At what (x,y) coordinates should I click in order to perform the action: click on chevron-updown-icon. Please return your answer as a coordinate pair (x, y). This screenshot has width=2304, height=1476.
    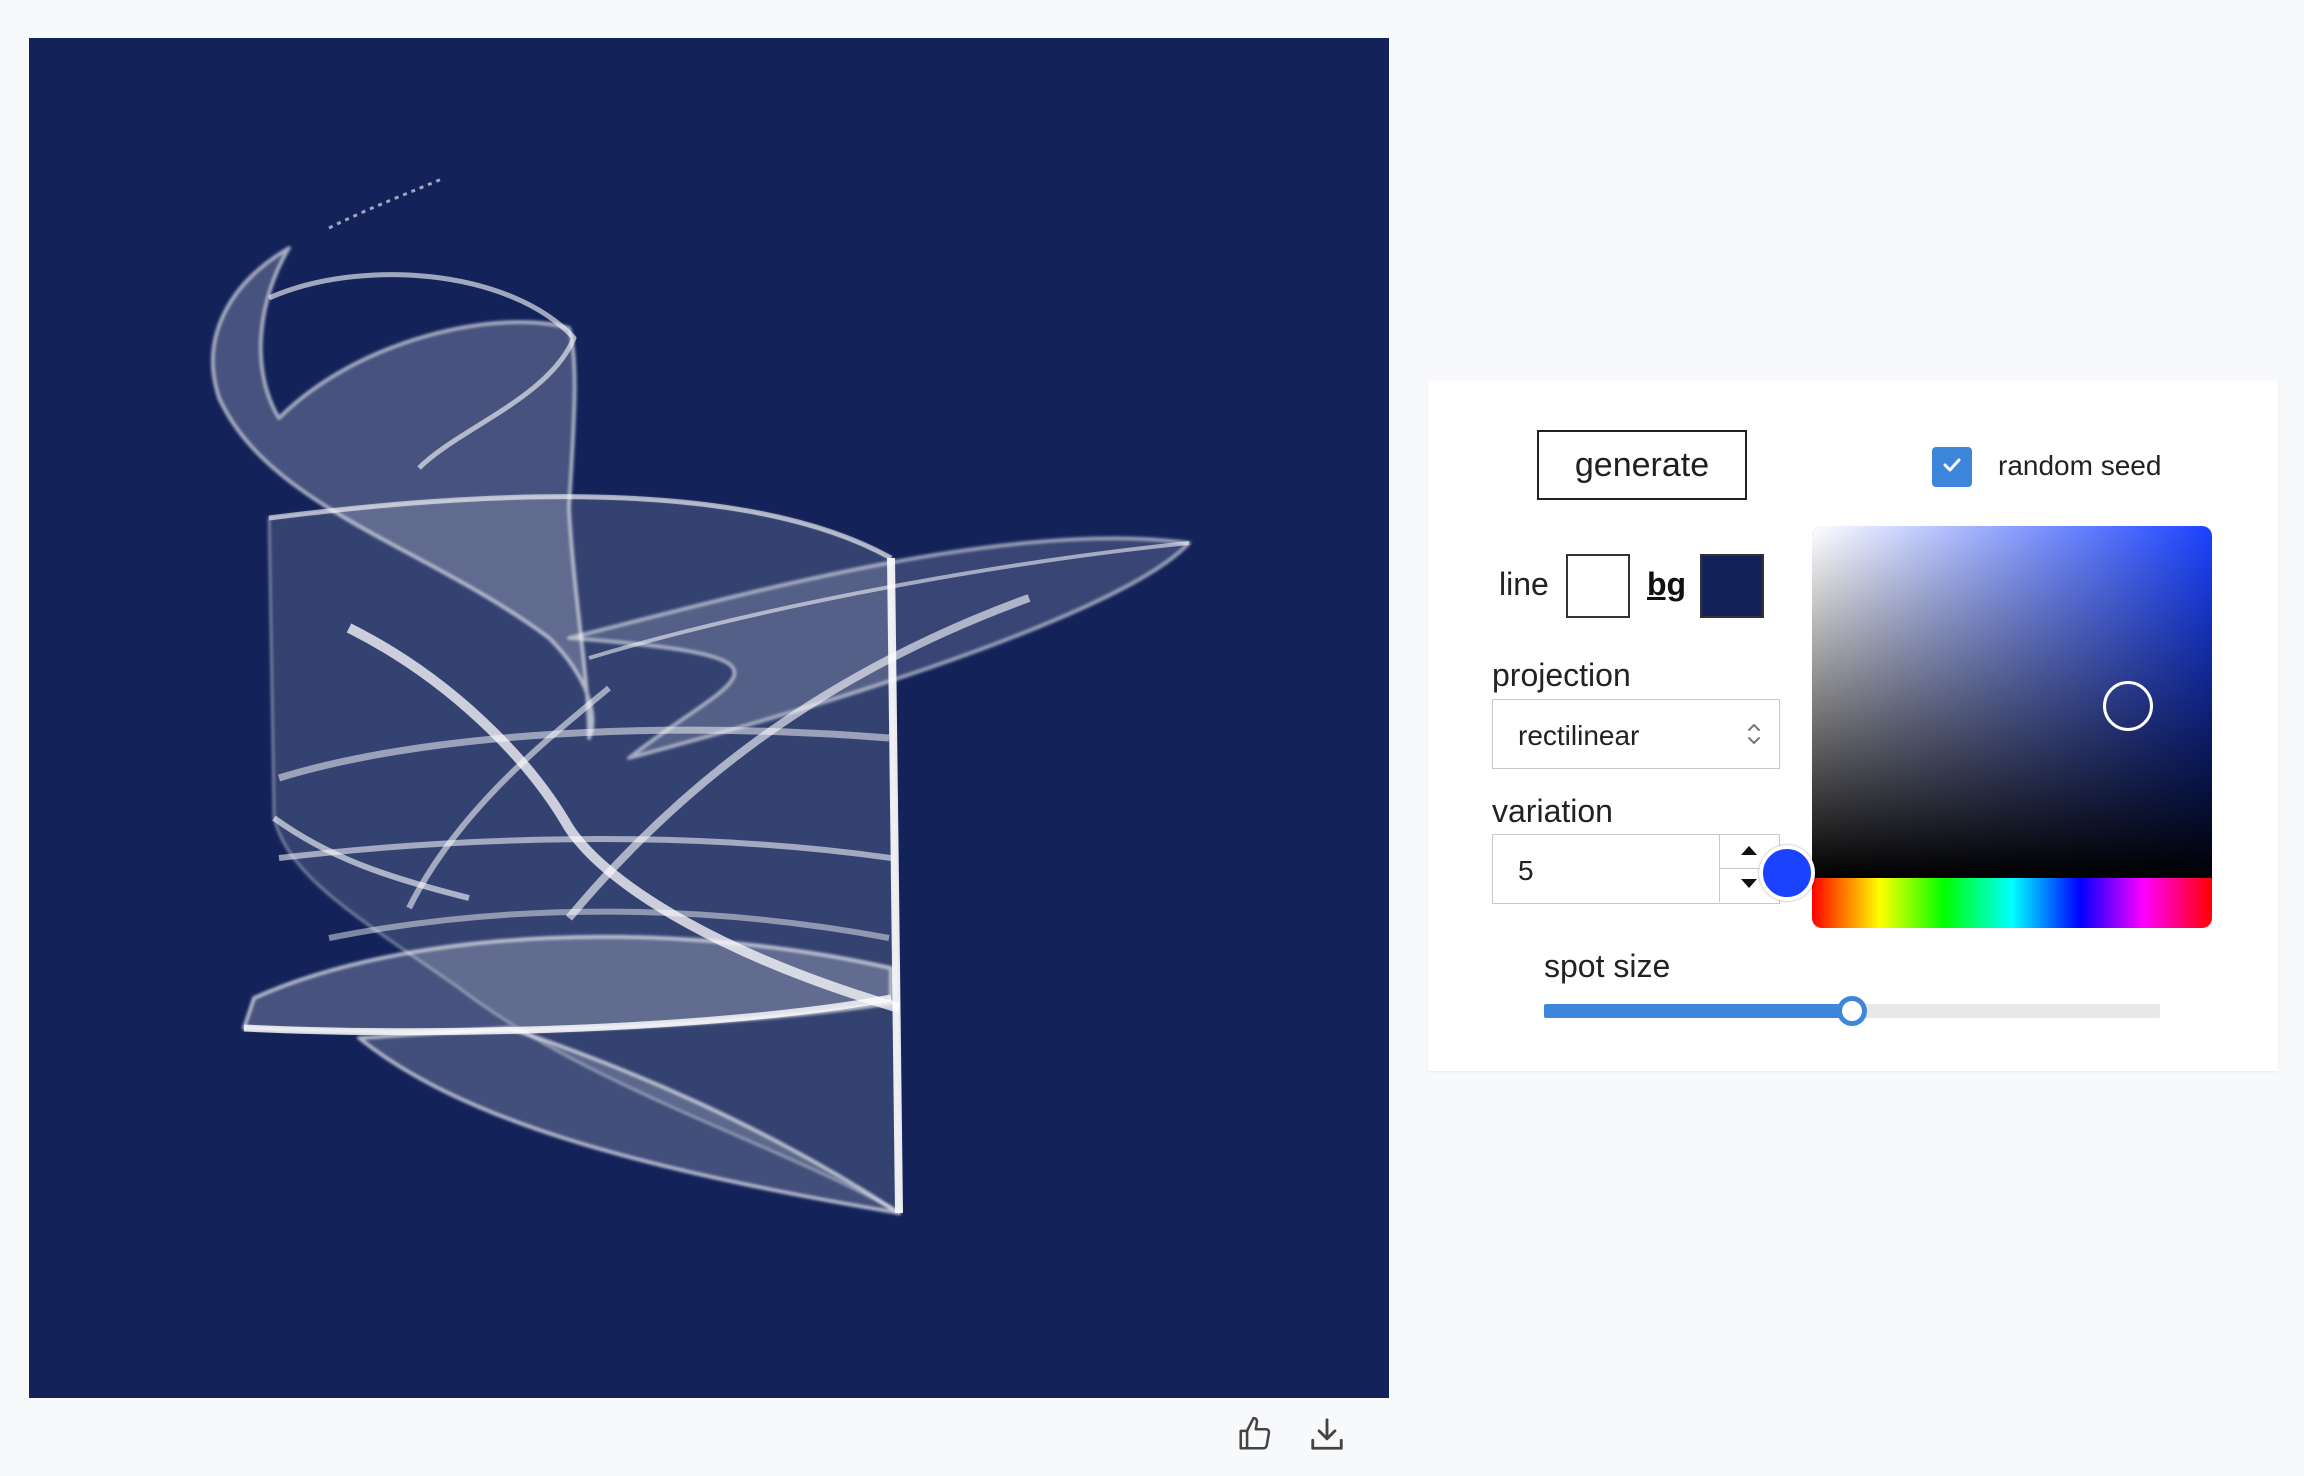
    Looking at the image, I should click on (1754, 736).